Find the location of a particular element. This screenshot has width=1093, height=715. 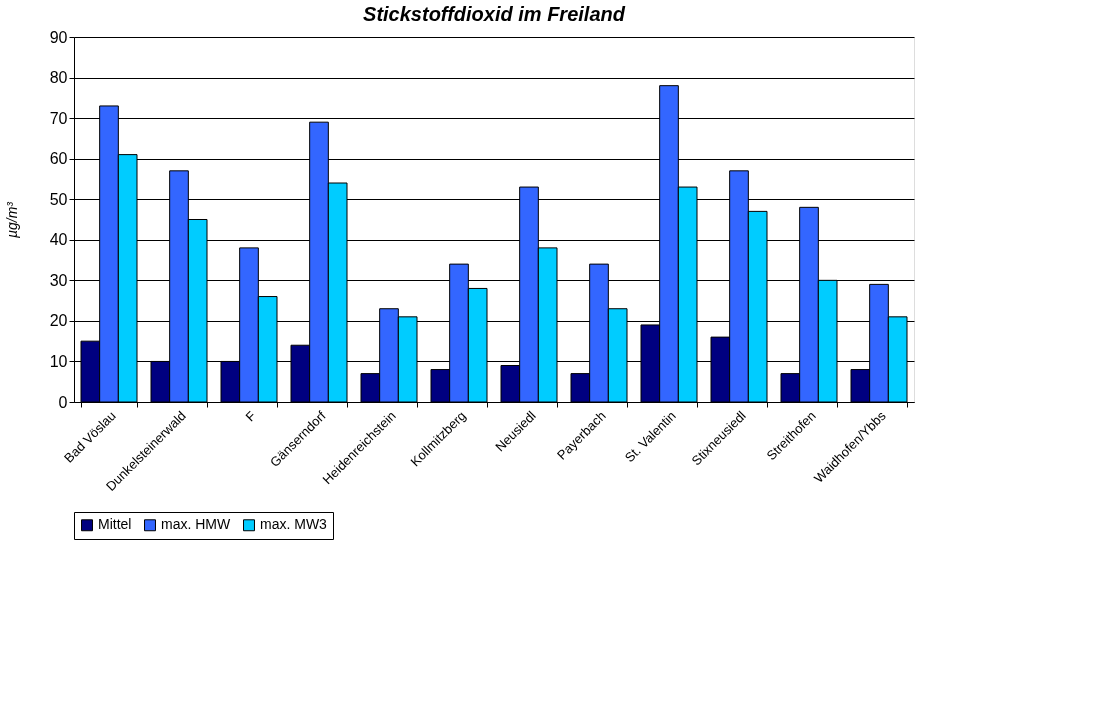

legend-label: max. HMW is located at coordinates (196, 524).